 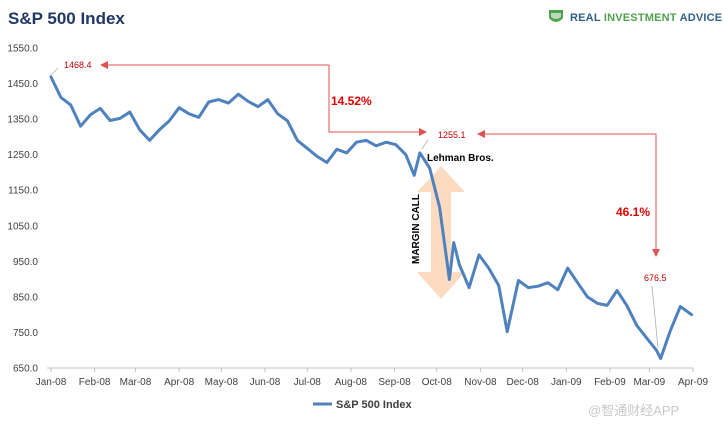 What do you see at coordinates (441, 232) in the screenshot?
I see `double-arrow-icon` at bounding box center [441, 232].